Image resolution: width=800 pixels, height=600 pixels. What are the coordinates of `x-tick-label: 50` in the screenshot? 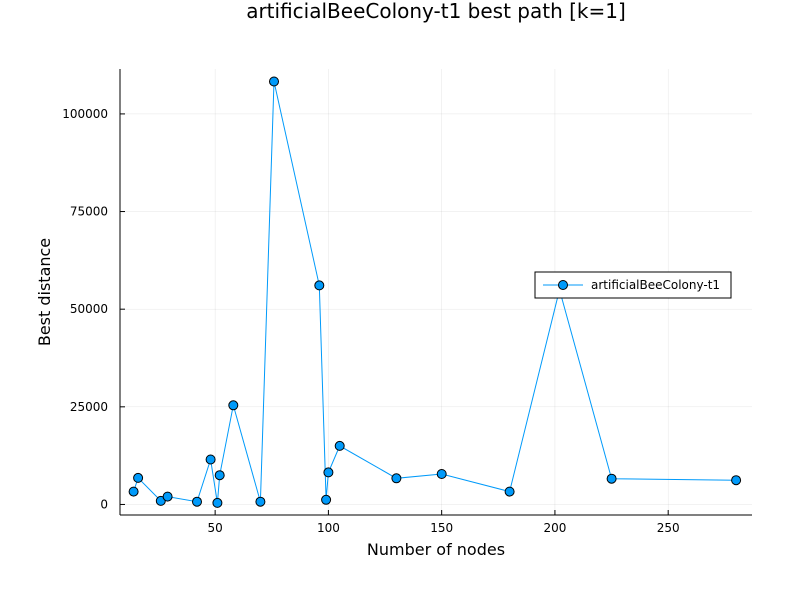 It's located at (214, 528).